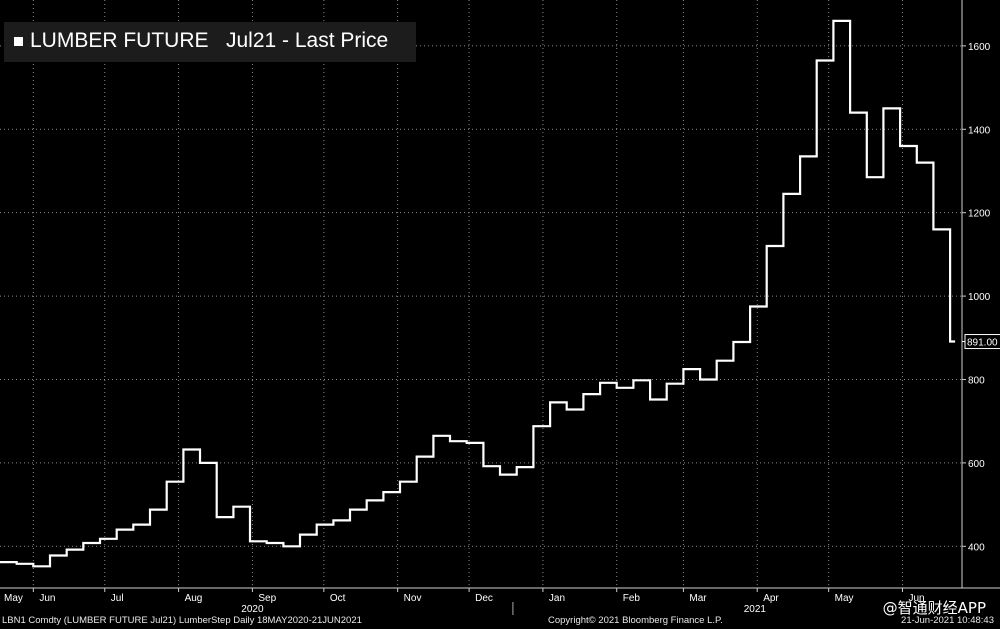 The height and width of the screenshot is (629, 1000). I want to click on y-tick-label: 600, so click(976, 464).